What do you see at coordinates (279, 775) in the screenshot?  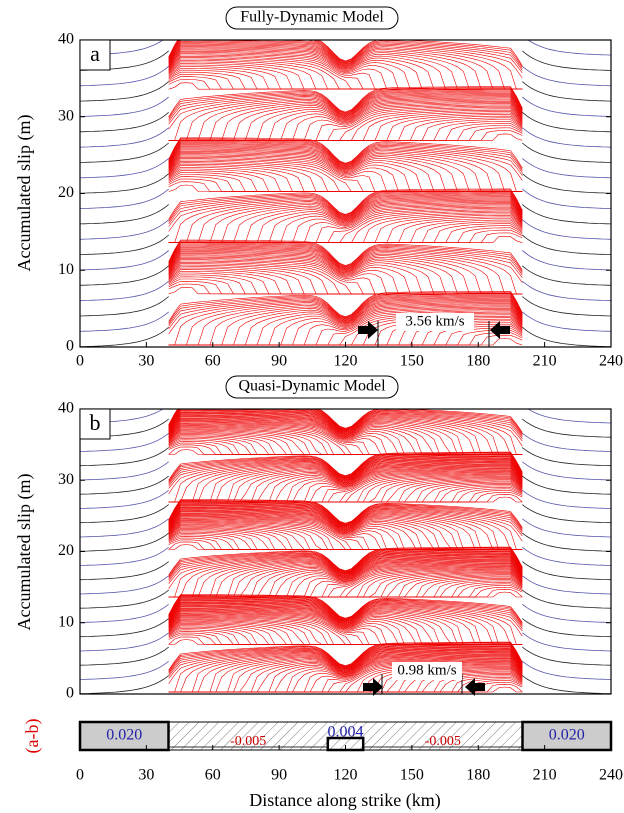 I see `x-tick-label: 90` at bounding box center [279, 775].